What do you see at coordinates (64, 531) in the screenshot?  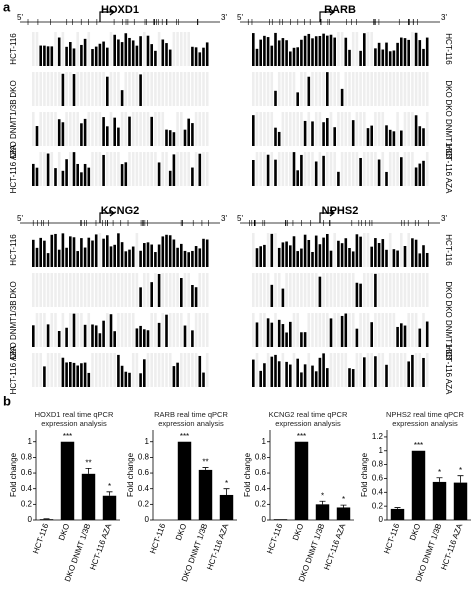 I see `x-tick-label: DKO` at bounding box center [64, 531].